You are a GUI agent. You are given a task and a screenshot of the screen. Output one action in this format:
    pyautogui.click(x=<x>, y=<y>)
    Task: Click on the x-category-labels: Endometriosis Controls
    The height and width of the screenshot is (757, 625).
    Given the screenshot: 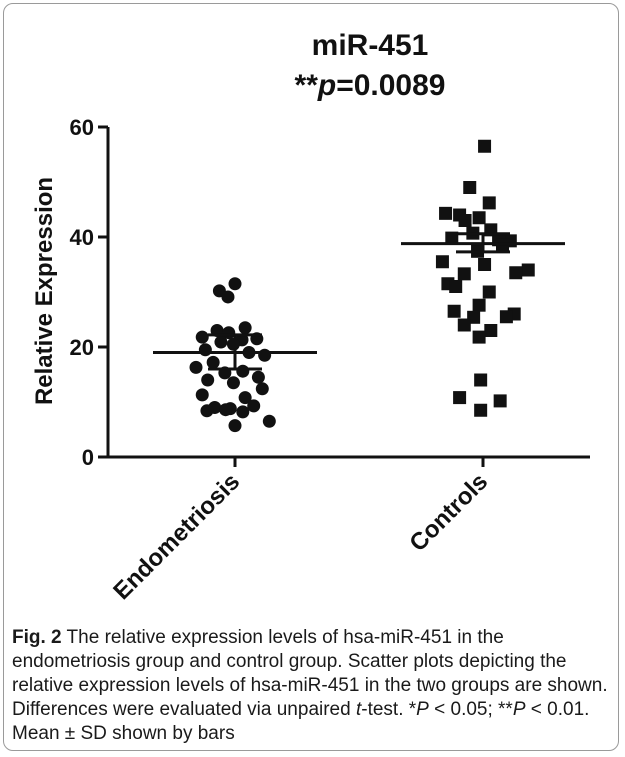 What is the action you would take?
    pyautogui.click(x=300, y=531)
    